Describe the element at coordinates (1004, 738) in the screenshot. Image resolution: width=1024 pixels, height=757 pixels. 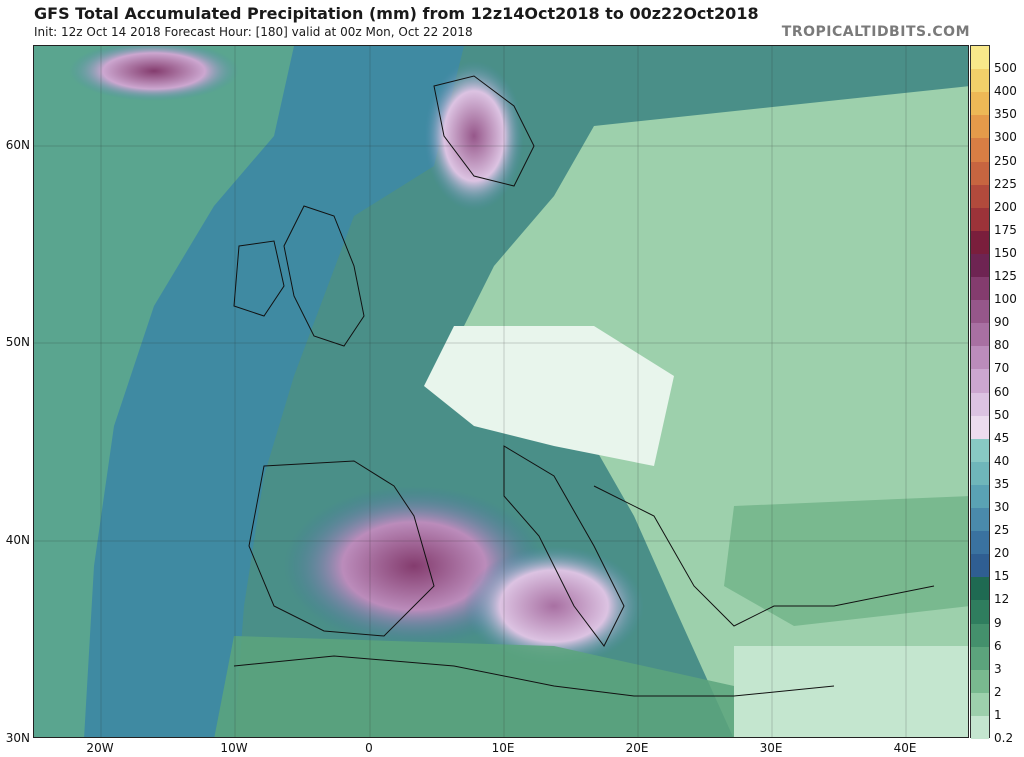
I see `colorbar-level-label: 0.2` at that location.